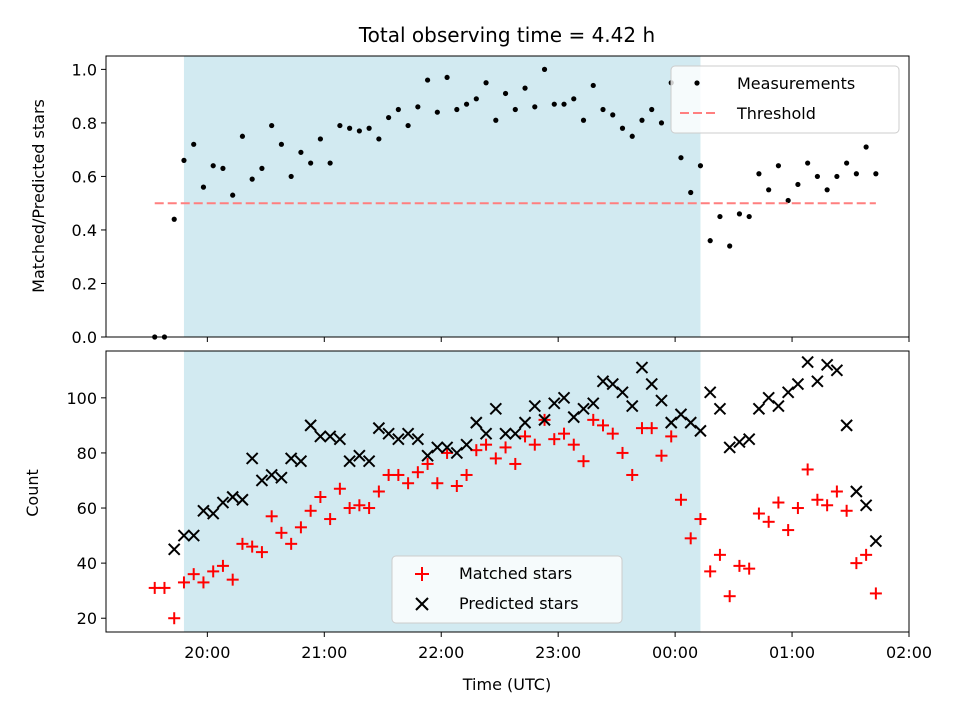 The image size is (960, 720). What do you see at coordinates (84, 337) in the screenshot?
I see `top-y-tick-label: 0.0` at bounding box center [84, 337].